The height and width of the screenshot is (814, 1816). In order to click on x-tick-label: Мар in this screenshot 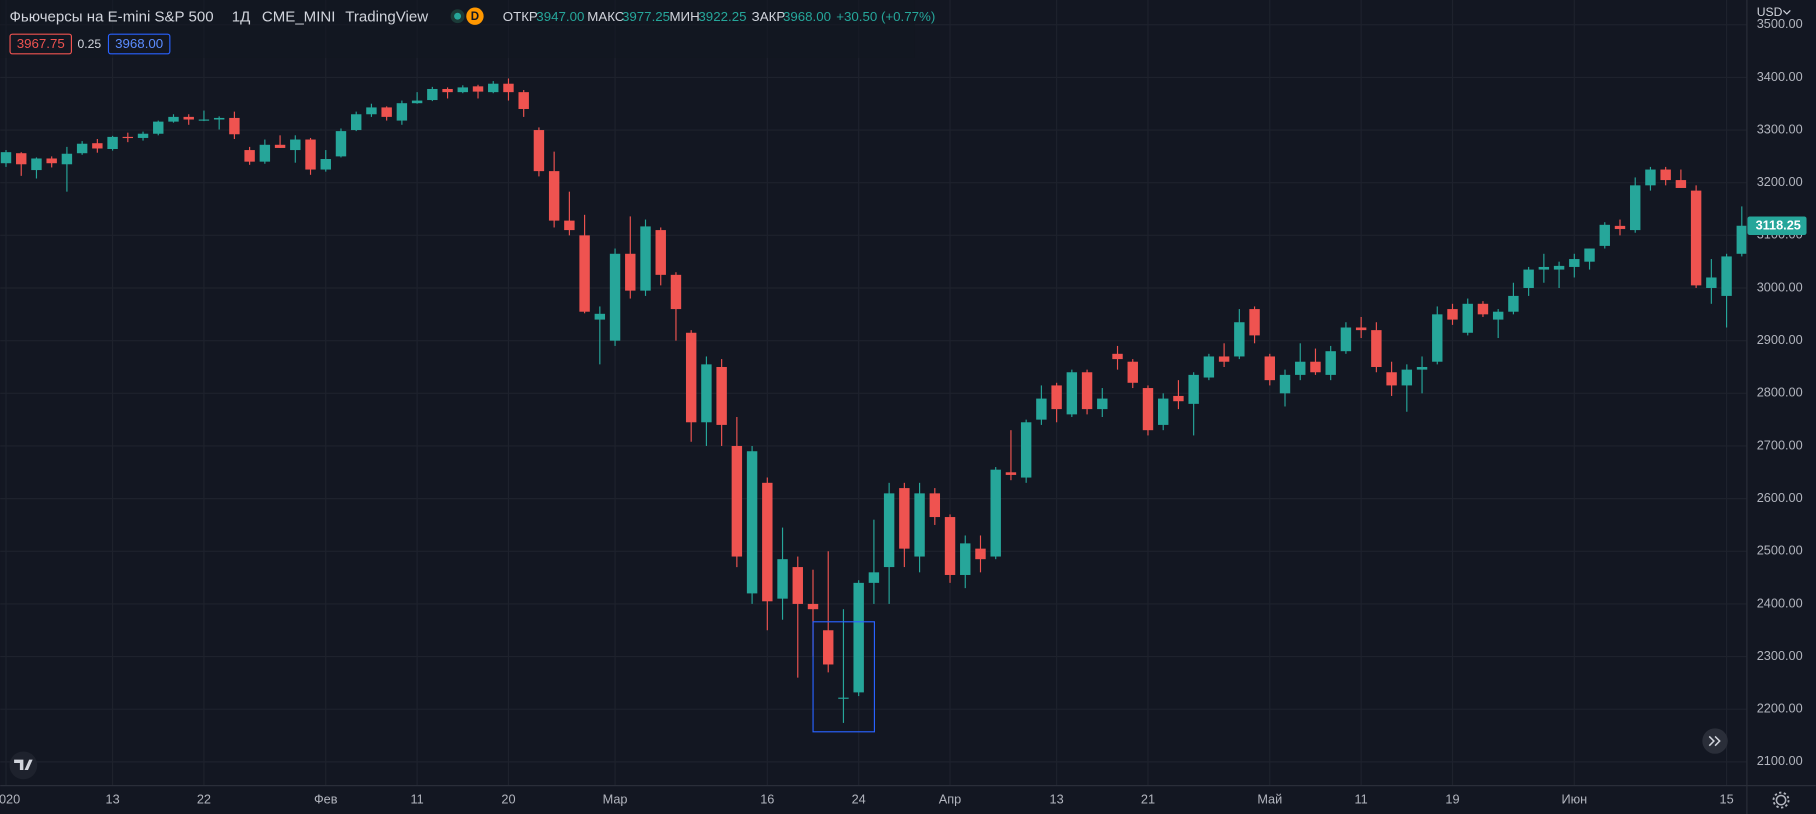, I will do `click(615, 798)`.